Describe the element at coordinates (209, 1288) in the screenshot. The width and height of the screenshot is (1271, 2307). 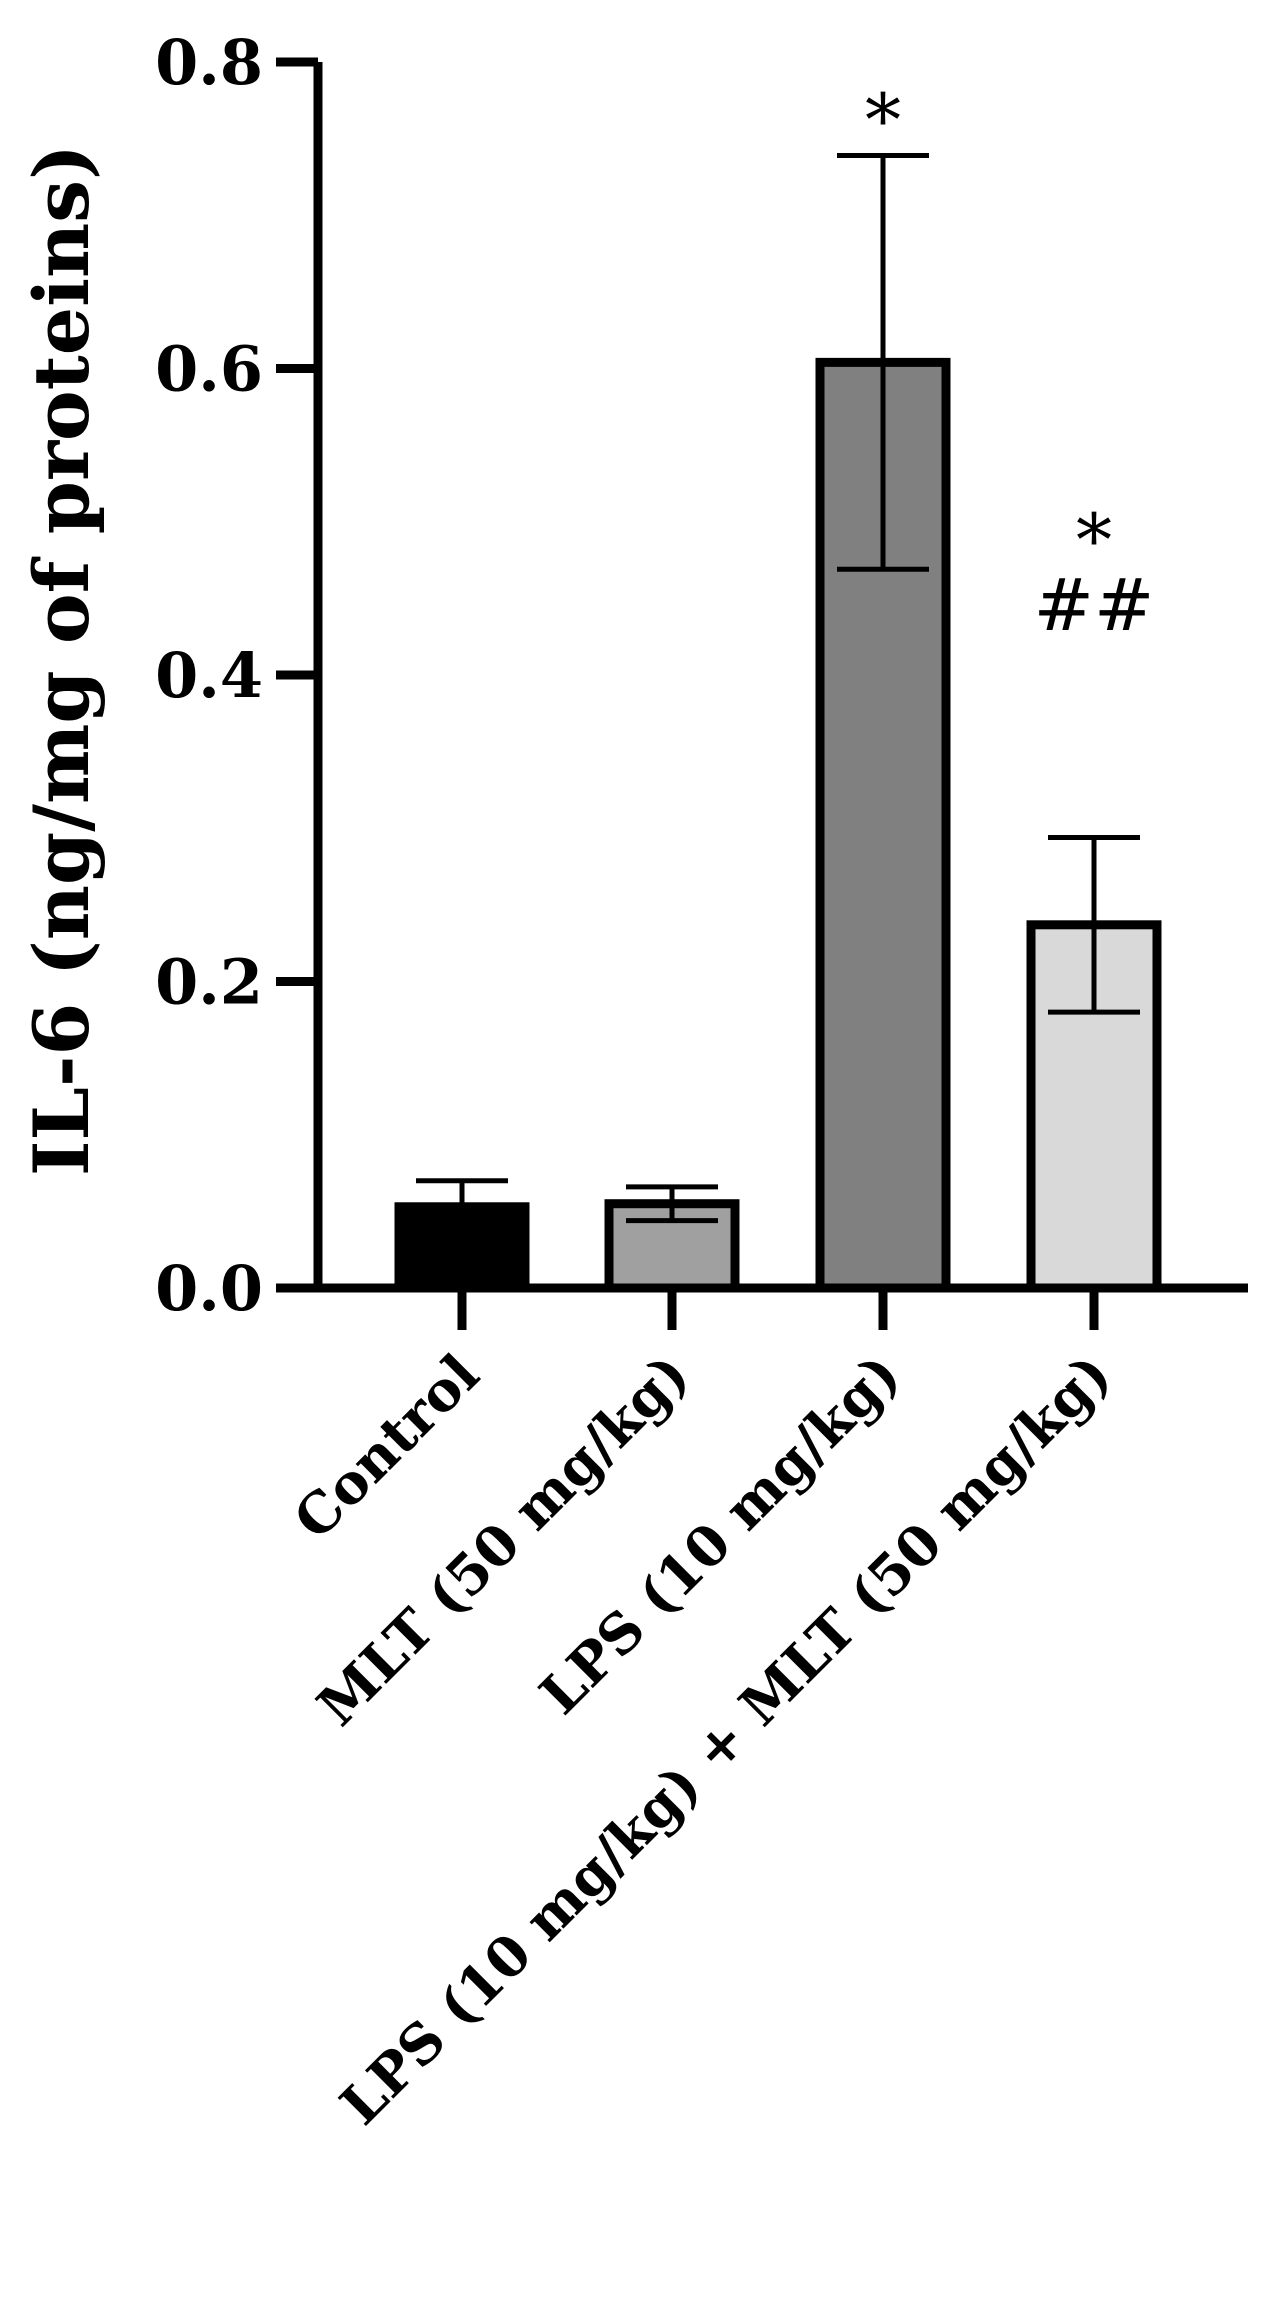
I see `y-tick-label: 0.0` at that location.